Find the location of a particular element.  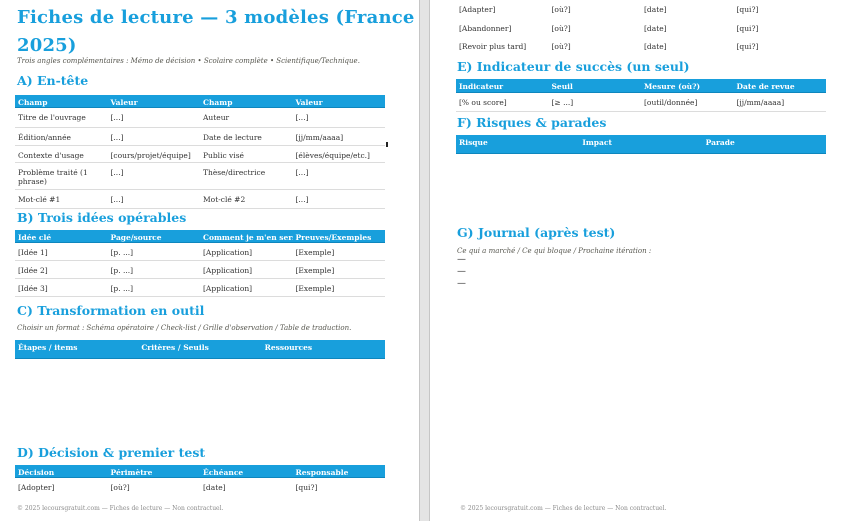

table-row: Titre de l'ouvrage [...] Auteur [...] is located at coordinates (200, 118).